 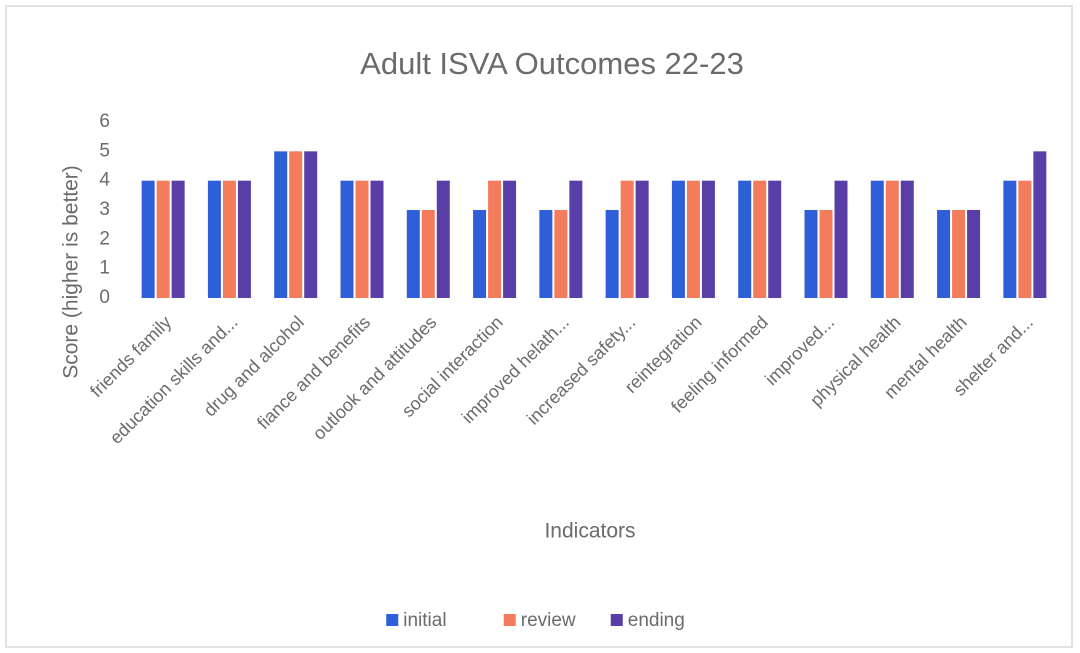 What do you see at coordinates (552, 63) in the screenshot?
I see `chart-title: Adult ISVA Outcomes 22-23` at bounding box center [552, 63].